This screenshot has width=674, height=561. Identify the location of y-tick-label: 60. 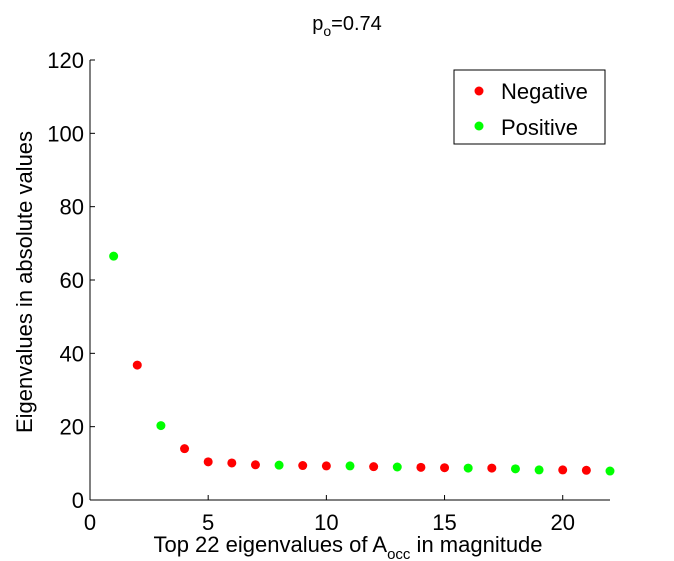
(72, 280).